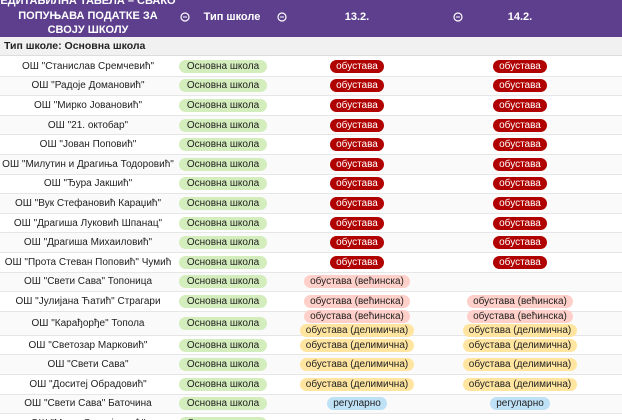  Describe the element at coordinates (311, 46) in the screenshot. I see `group-row: Тип школе: Основна школа` at that location.